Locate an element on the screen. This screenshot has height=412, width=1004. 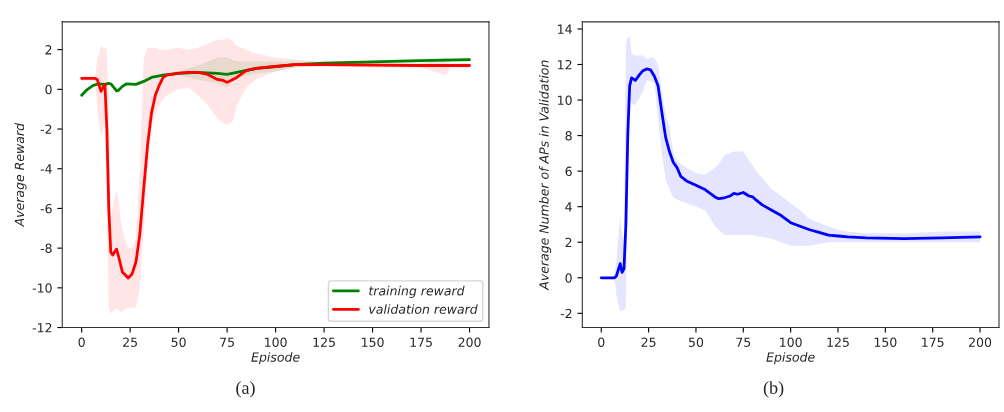
text: (b) is located at coordinates (773, 389).